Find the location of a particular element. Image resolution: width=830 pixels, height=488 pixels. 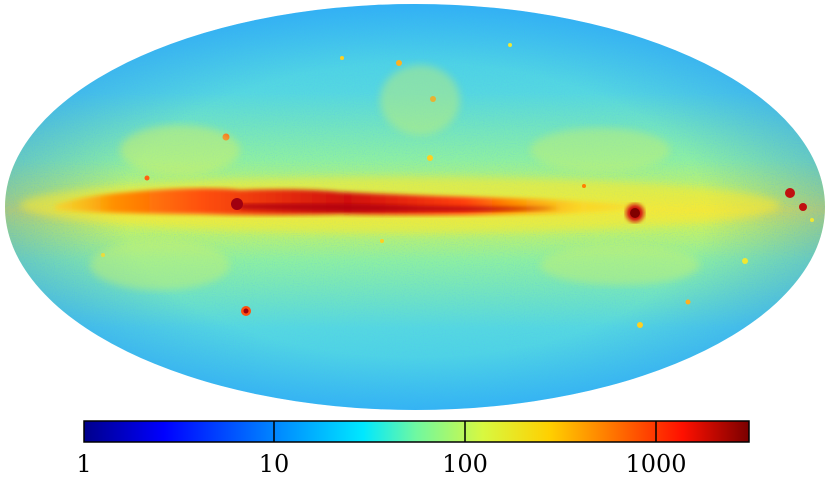

galactic-plane-band is located at coordinates (347, 201).